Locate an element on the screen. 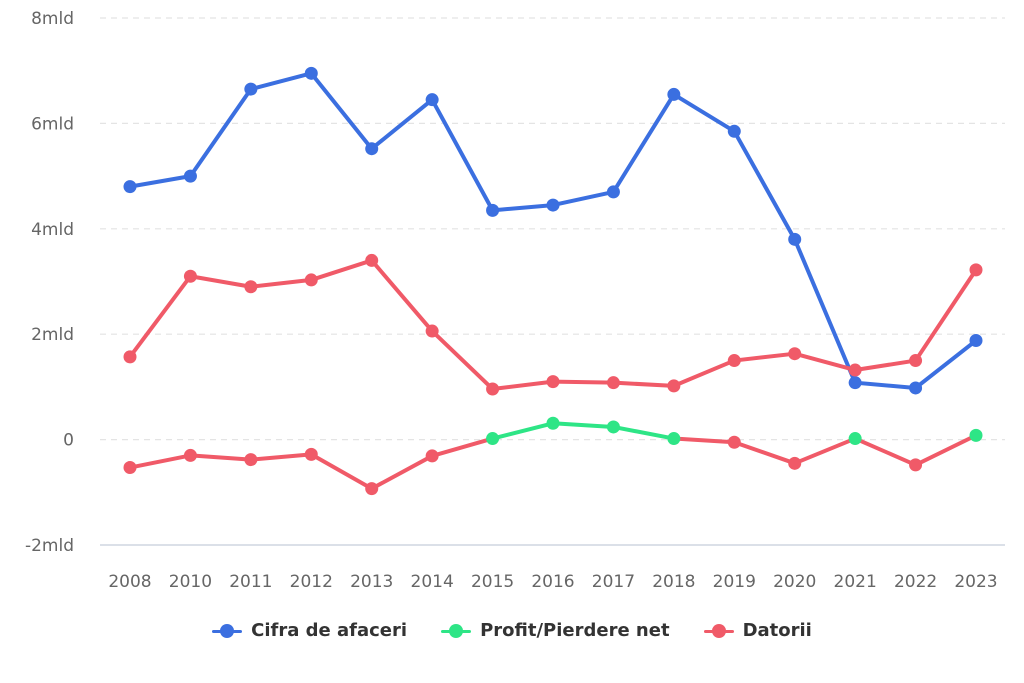 This screenshot has width=1024, height=683. y-tick-label: 0 is located at coordinates (68, 441).